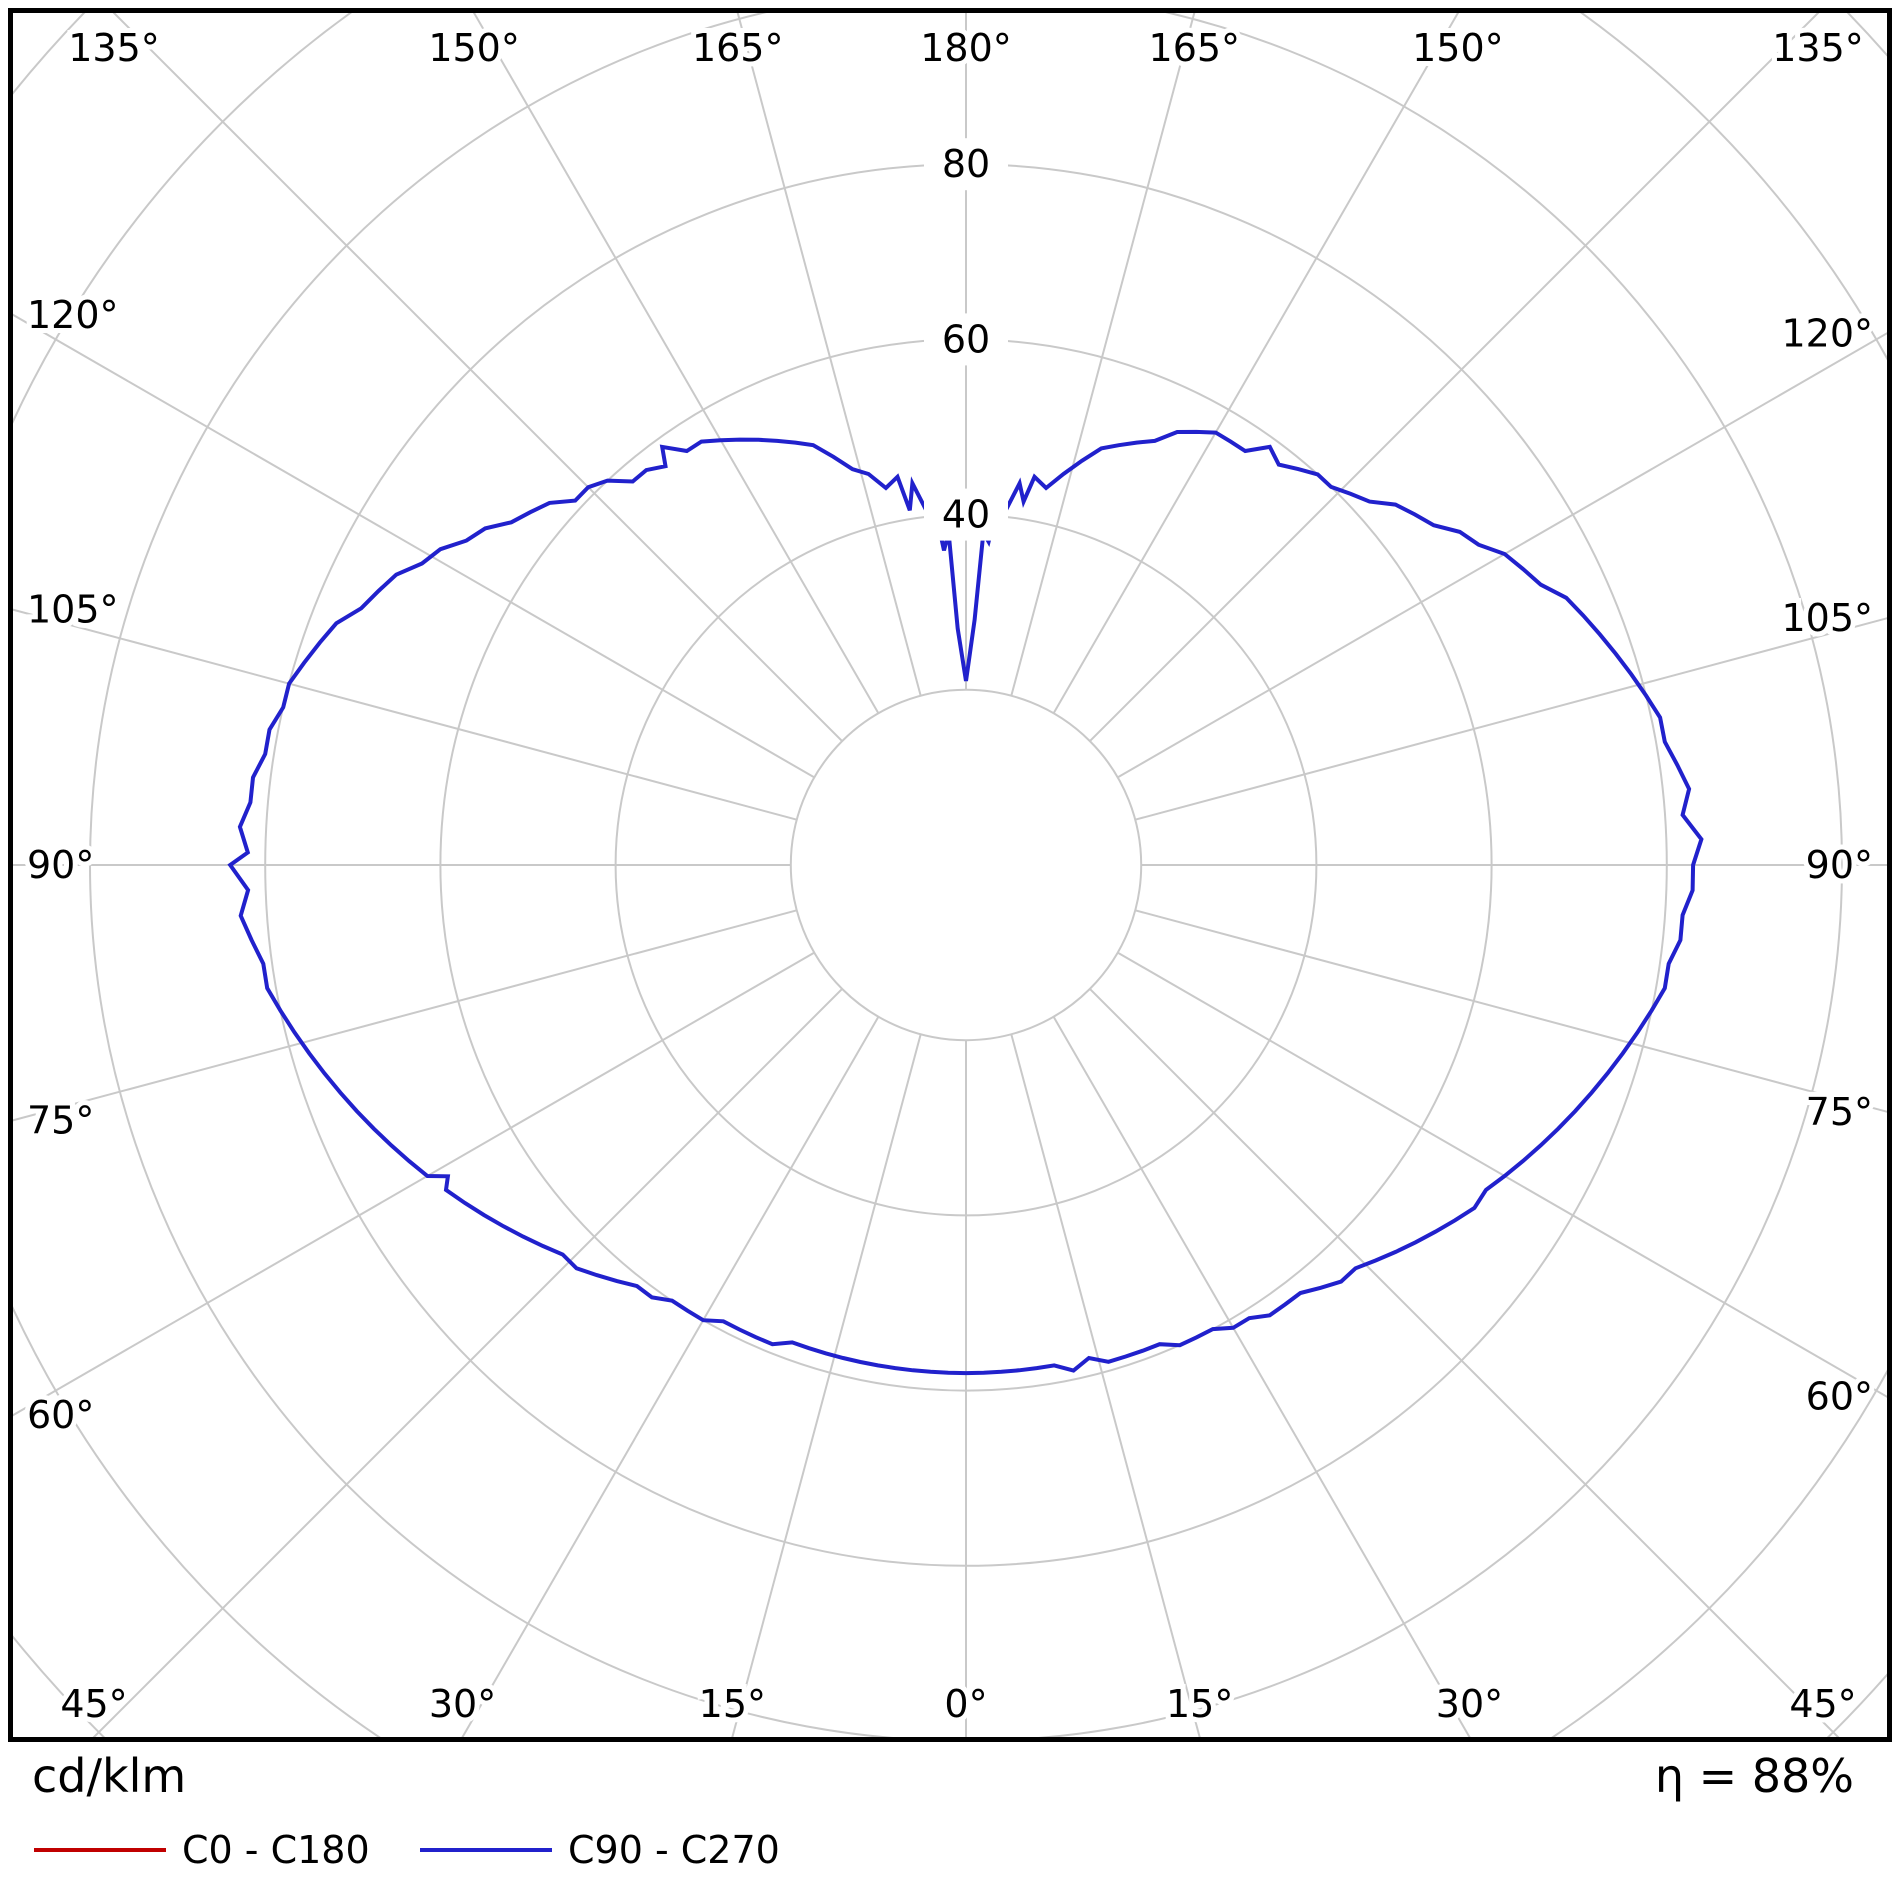 The width and height of the screenshot is (1900, 1900). What do you see at coordinates (950, 1852) in the screenshot?
I see `legend: C0 - C180 C90 - C270` at bounding box center [950, 1852].